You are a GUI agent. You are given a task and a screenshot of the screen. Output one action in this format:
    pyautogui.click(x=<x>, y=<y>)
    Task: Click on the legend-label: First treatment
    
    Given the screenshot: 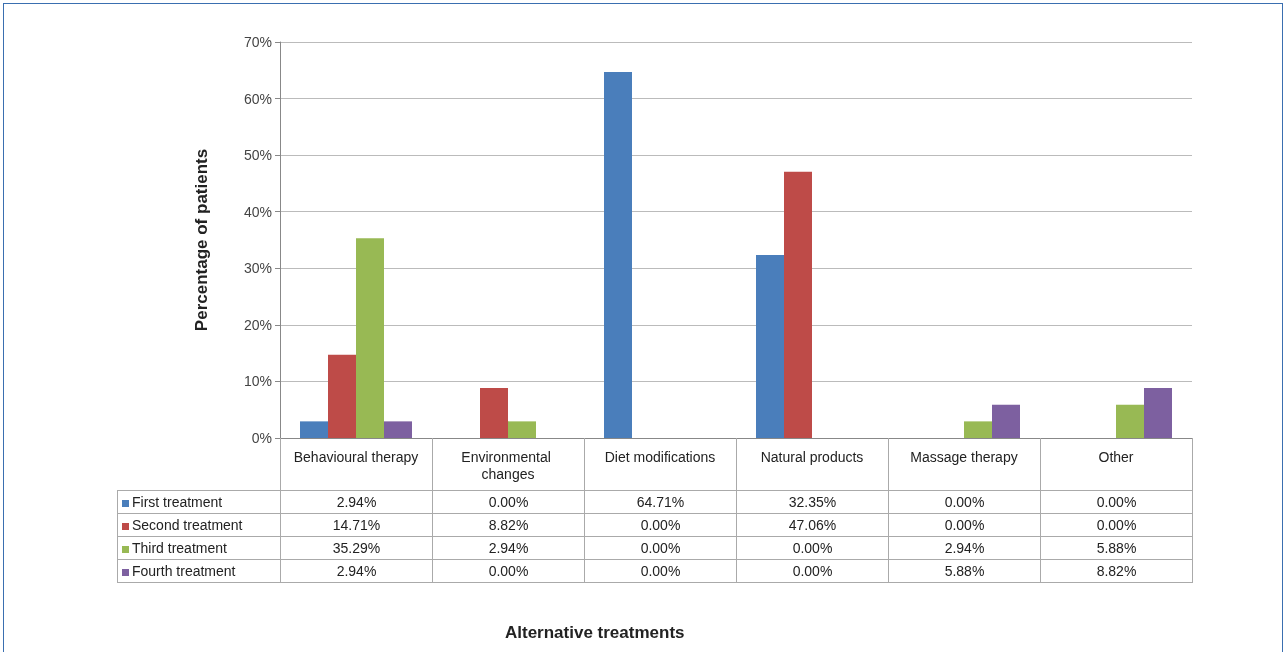 What is the action you would take?
    pyautogui.click(x=199, y=502)
    